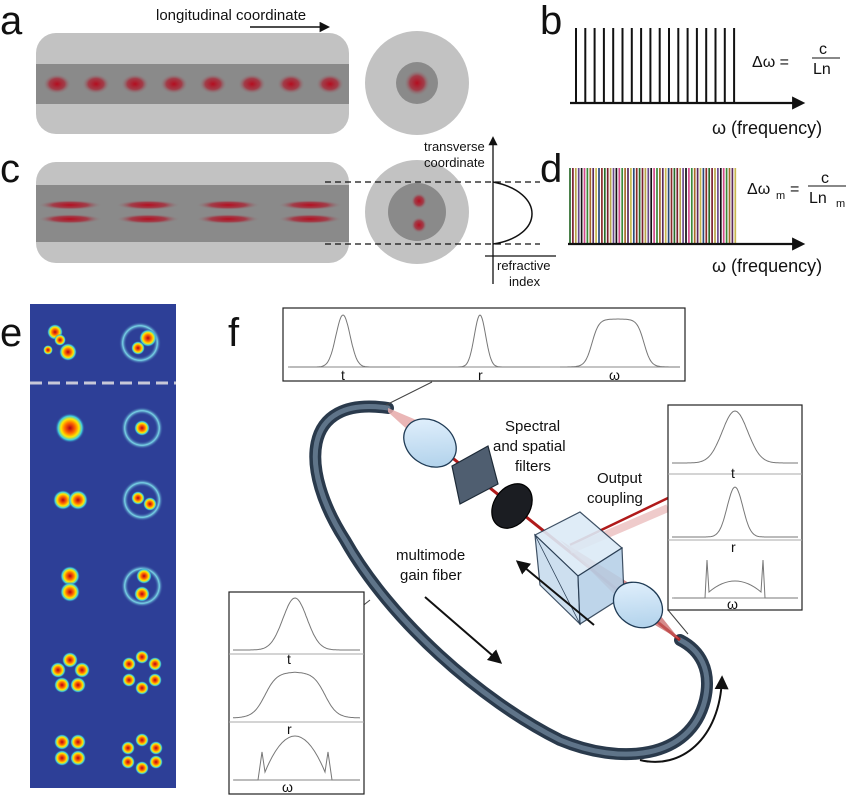 This screenshot has height=805, width=850. What do you see at coordinates (770, 62) in the screenshot?
I see `eq-b-left: Δω =` at bounding box center [770, 62].